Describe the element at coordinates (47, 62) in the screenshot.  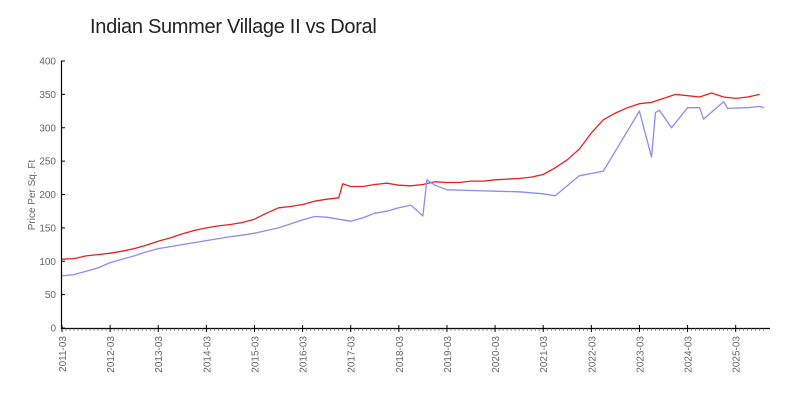
I see `y-tick-label: 400` at that location.